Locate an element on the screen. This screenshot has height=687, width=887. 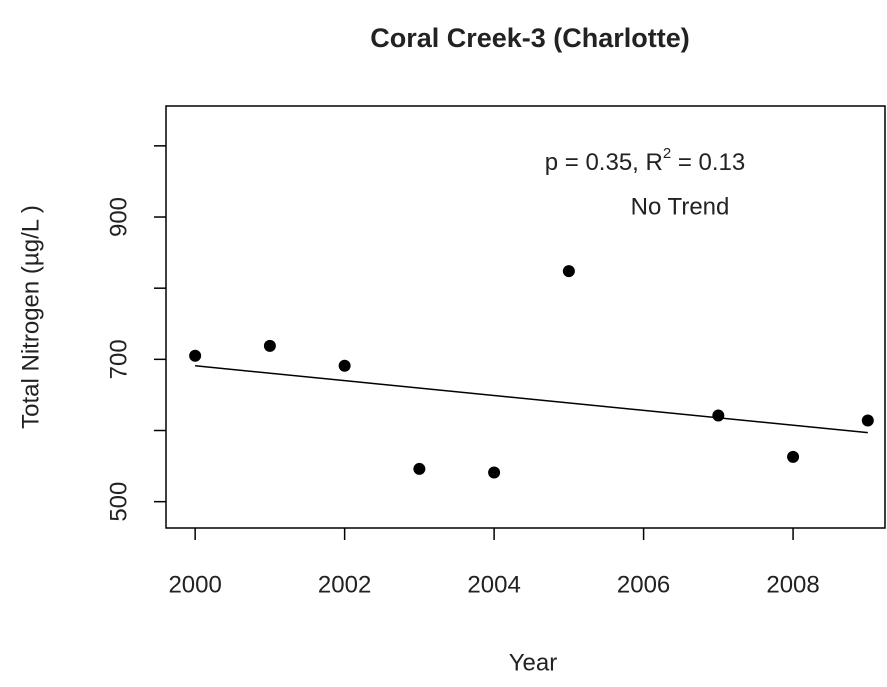
y-axis-label: Total Nitrogen (µg/L ) is located at coordinates (30, 317).